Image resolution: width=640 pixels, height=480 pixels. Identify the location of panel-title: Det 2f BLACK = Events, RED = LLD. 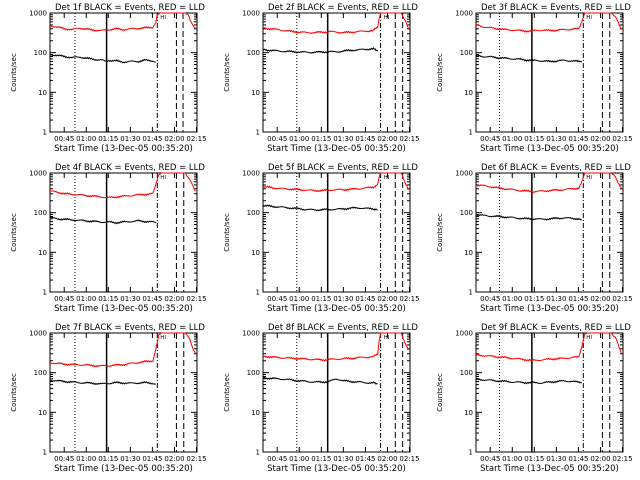
(343, 8).